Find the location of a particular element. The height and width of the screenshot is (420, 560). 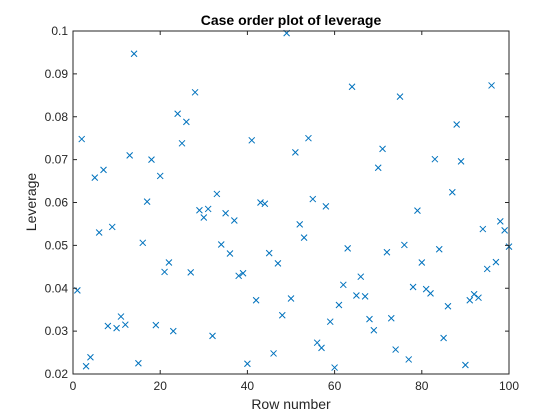

x-tick-label: 40 is located at coordinates (248, 386).